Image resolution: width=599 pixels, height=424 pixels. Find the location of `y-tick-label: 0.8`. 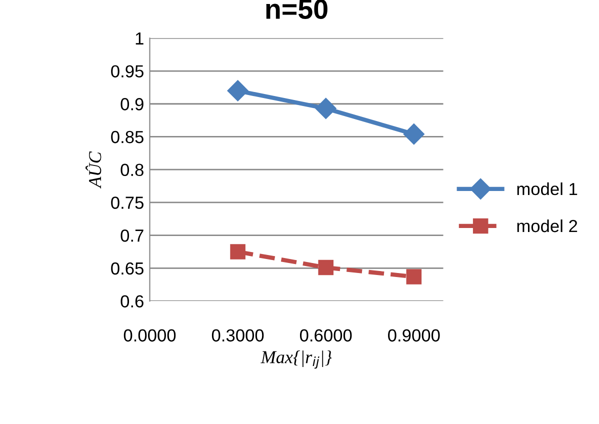

y-tick-label: 0.8 is located at coordinates (132, 170).